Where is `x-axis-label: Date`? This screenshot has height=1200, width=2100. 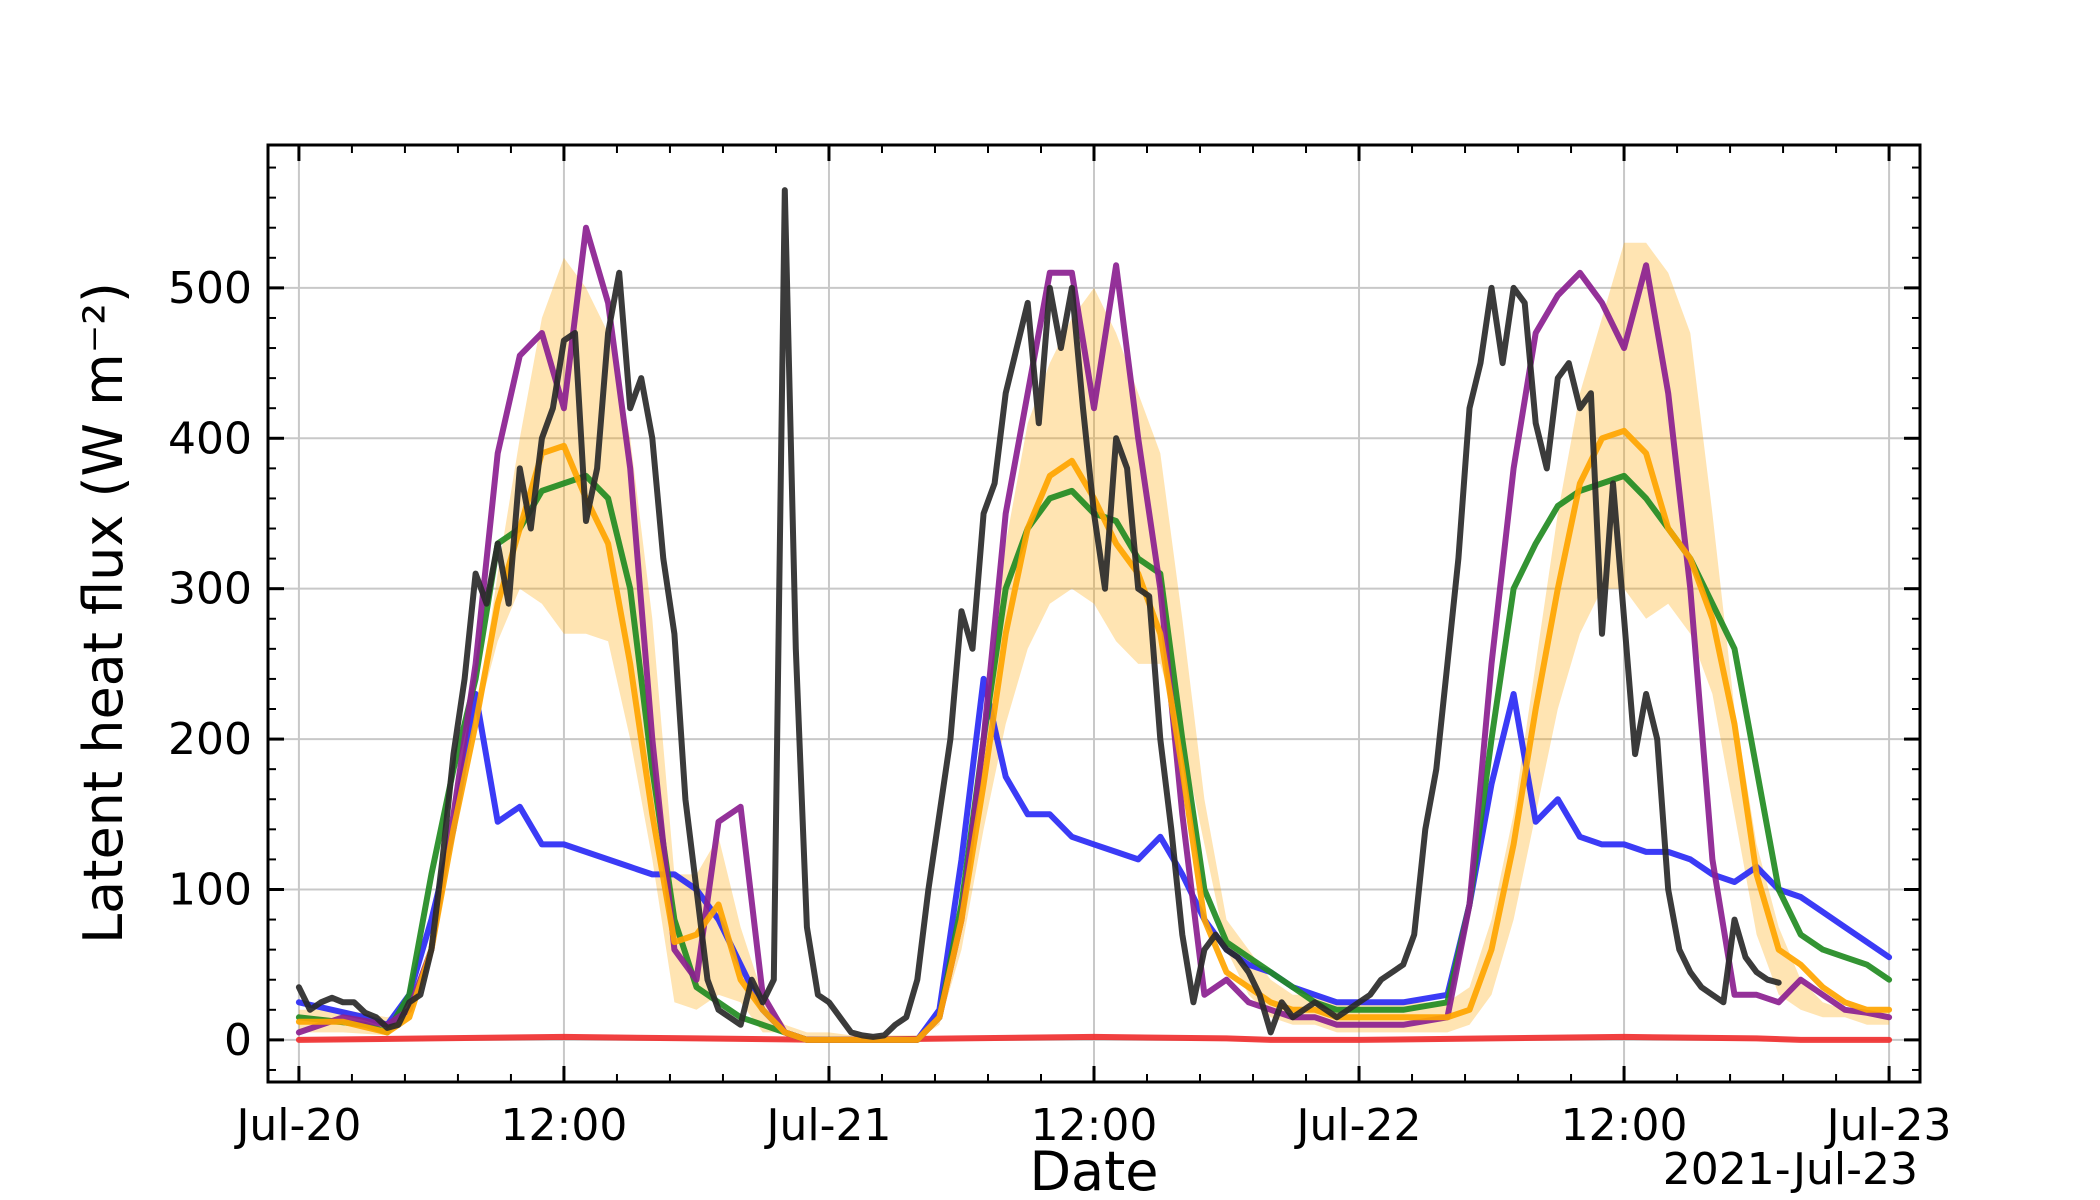 x-axis-label: Date is located at coordinates (1093, 1170).